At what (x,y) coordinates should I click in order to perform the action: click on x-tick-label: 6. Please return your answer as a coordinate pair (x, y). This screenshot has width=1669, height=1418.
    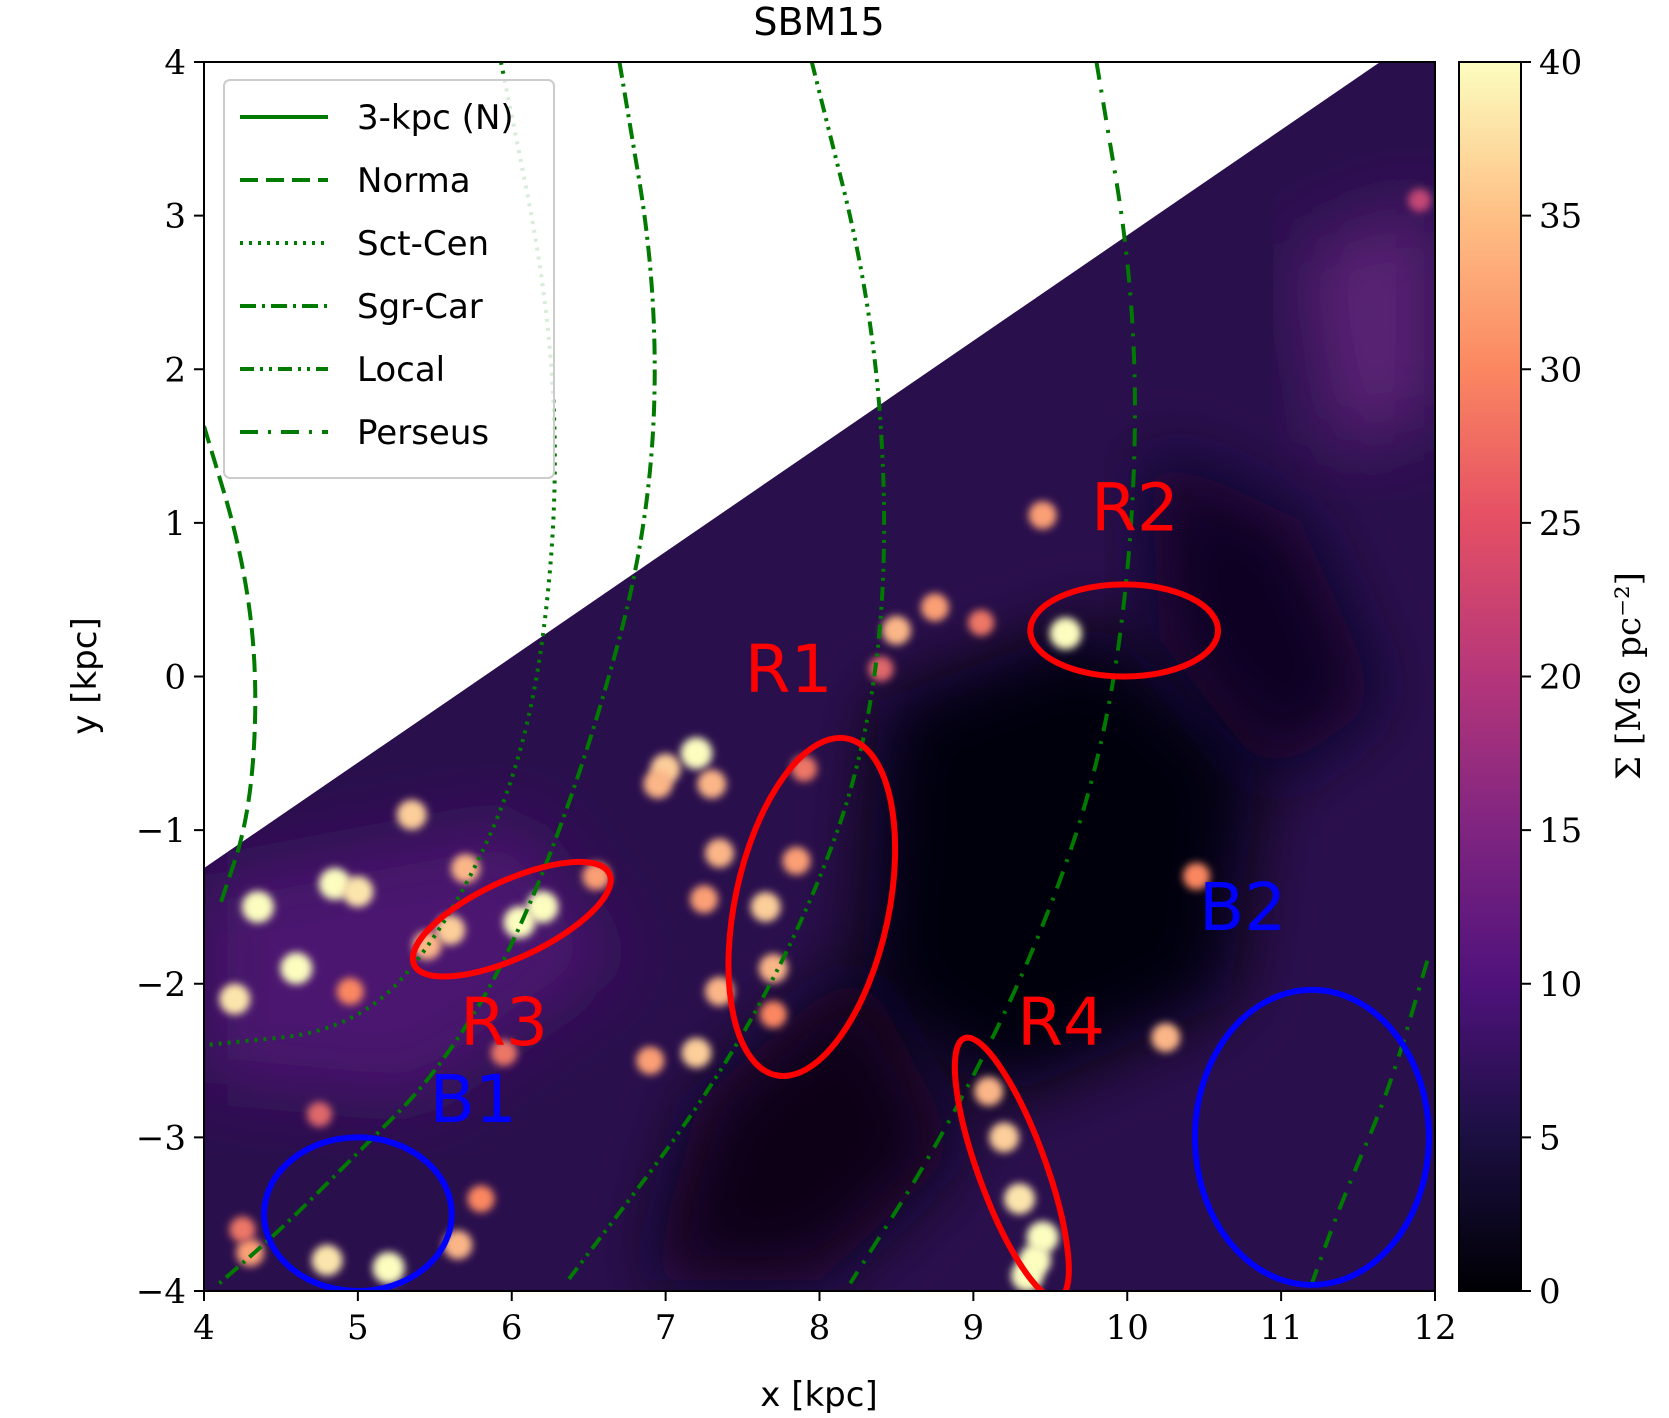
    Looking at the image, I should click on (512, 1328).